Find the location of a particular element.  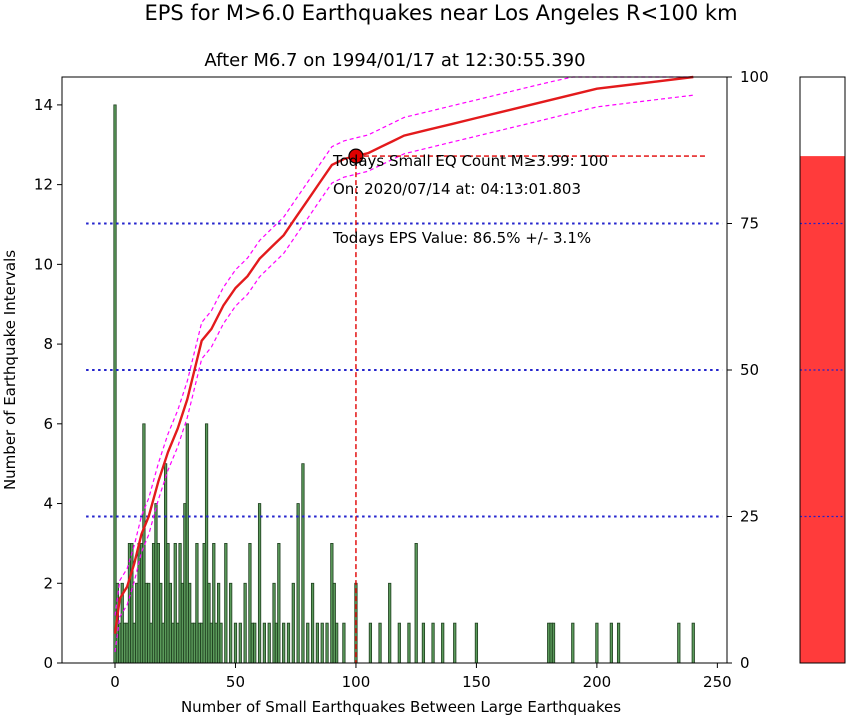

y2-tick-label: 25 is located at coordinates (749, 517).